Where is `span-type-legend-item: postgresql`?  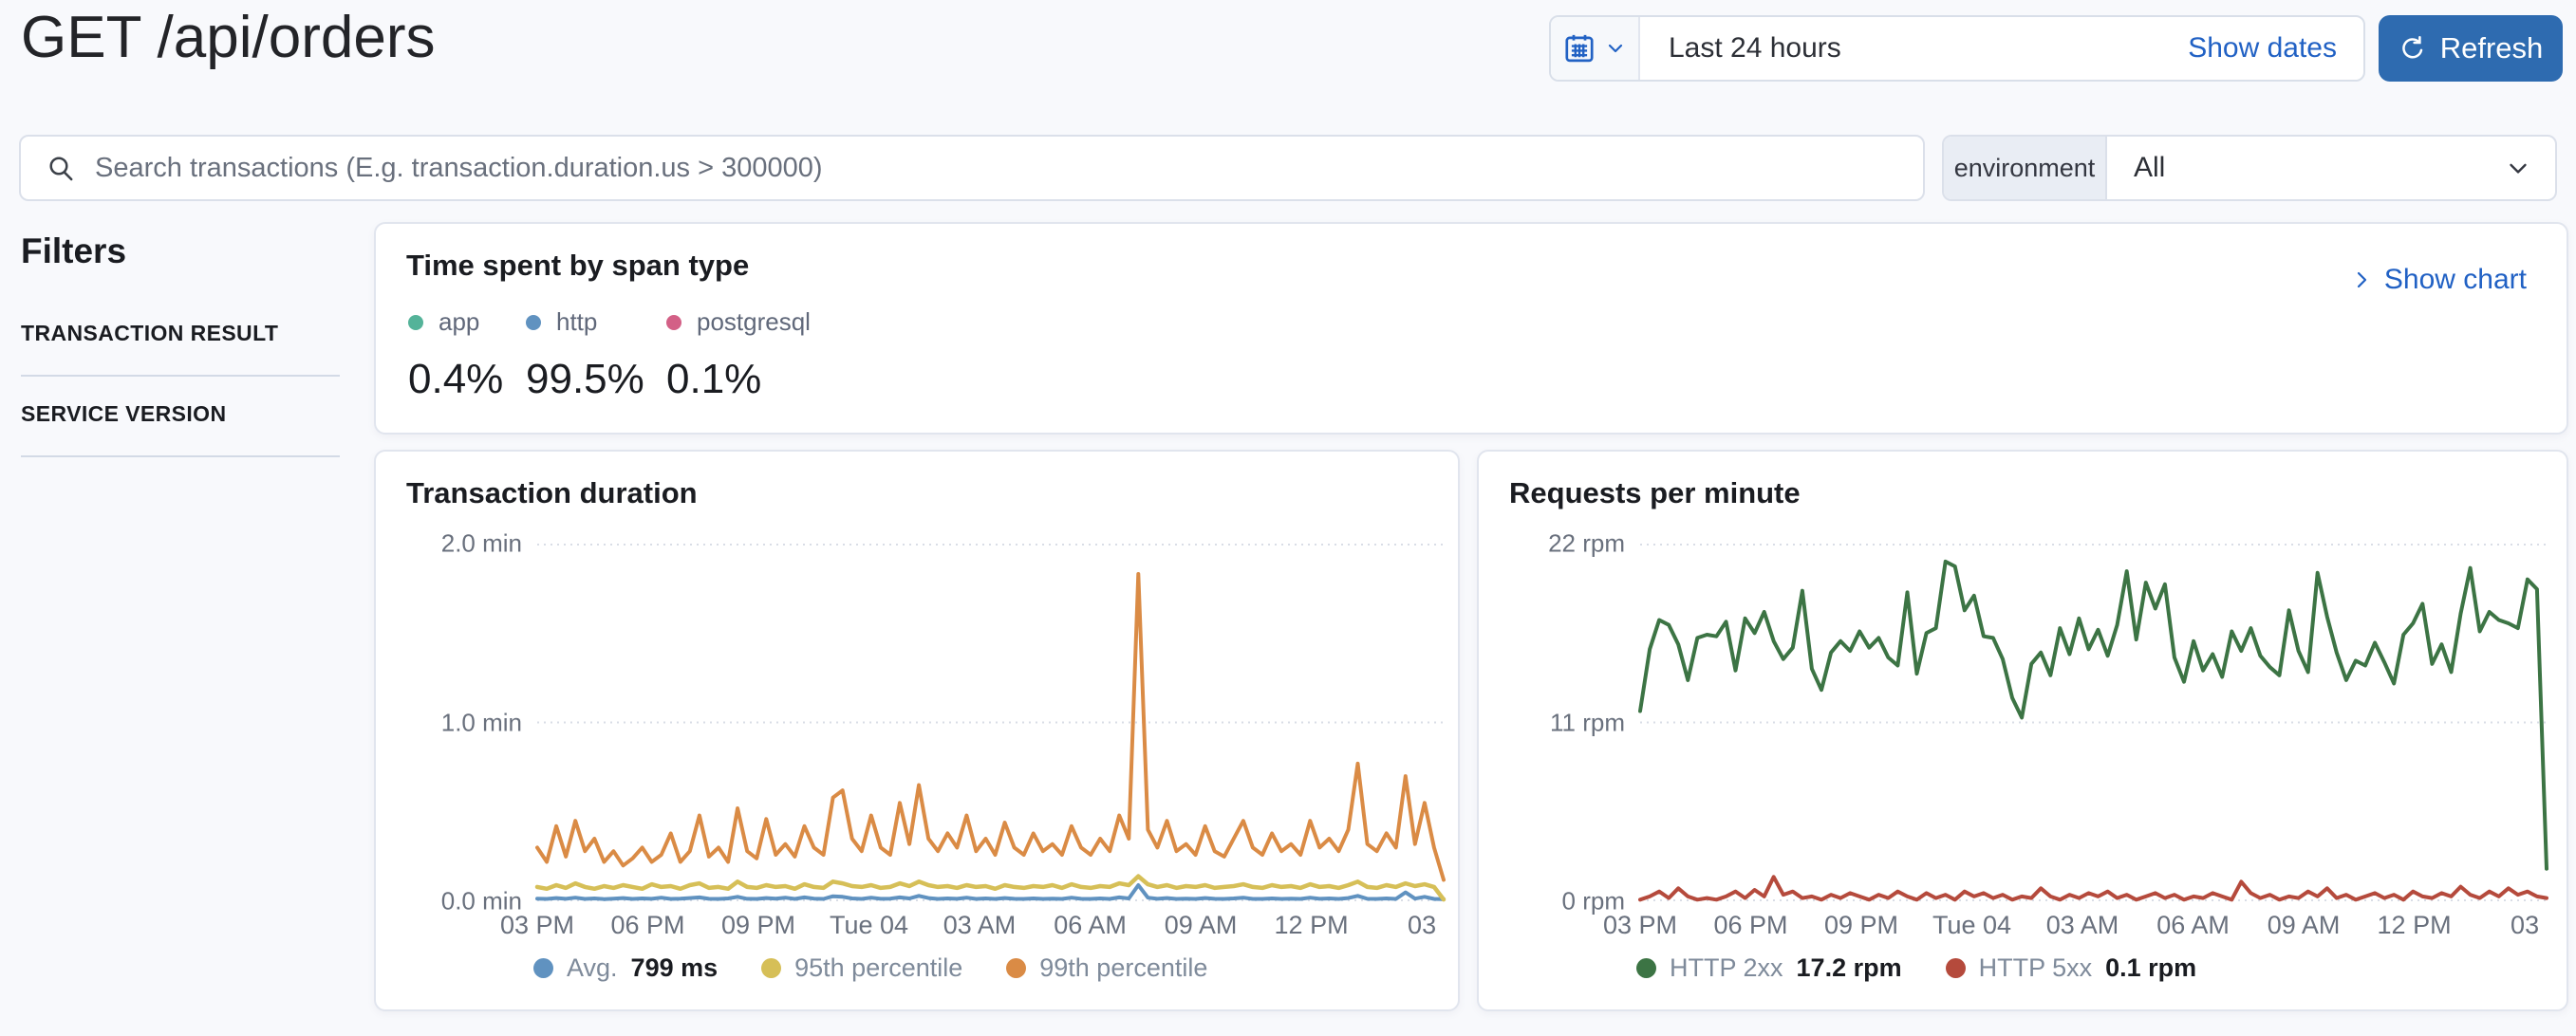
span-type-legend-item: postgresql is located at coordinates (738, 322).